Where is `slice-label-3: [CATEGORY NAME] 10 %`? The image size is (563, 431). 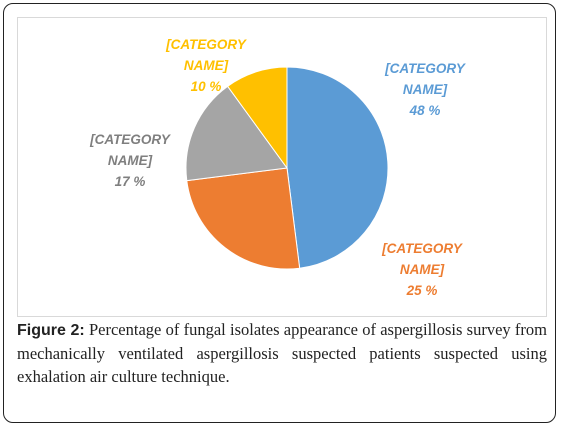 slice-label-3: [CATEGORY NAME] 10 % is located at coordinates (206, 65).